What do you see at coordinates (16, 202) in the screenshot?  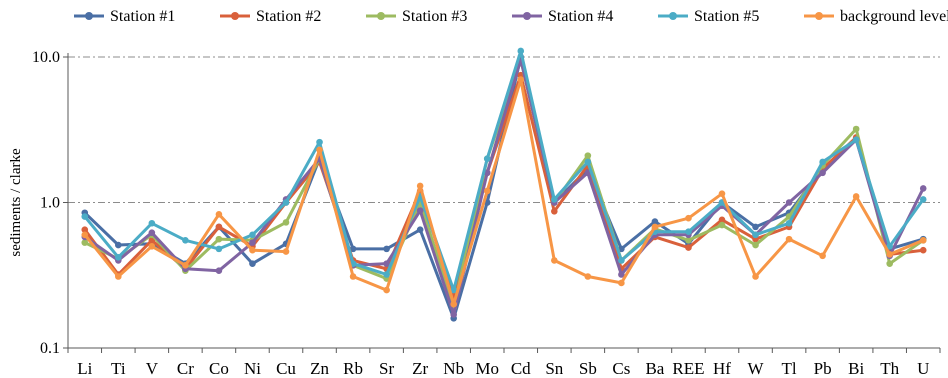 I see `y-axis-title: sediments / clarke` at bounding box center [16, 202].